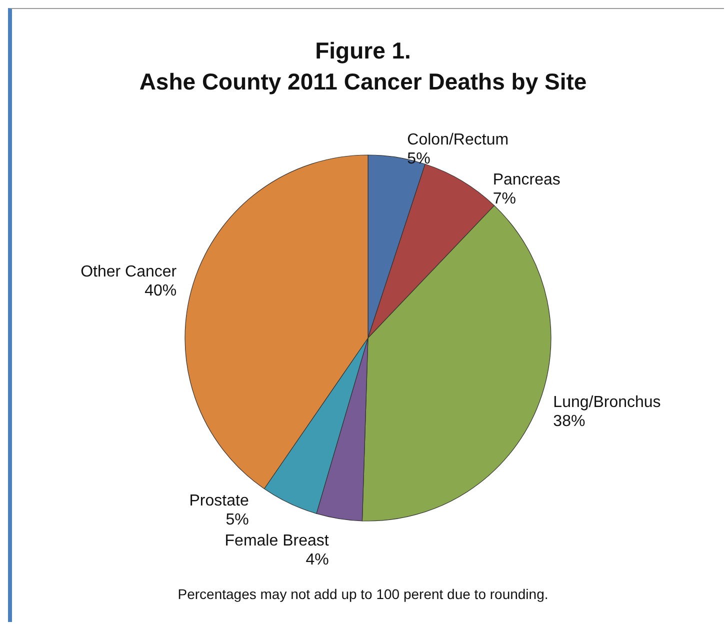 The height and width of the screenshot is (624, 726). I want to click on slice-label: Female Breast, so click(277, 541).